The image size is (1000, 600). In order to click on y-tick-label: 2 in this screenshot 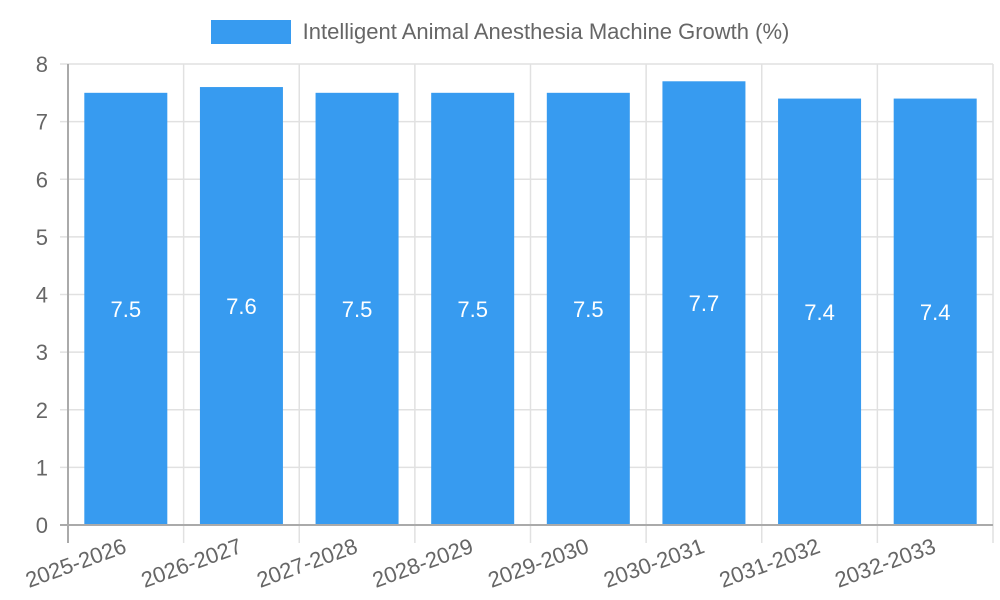, I will do `click(42, 410)`.